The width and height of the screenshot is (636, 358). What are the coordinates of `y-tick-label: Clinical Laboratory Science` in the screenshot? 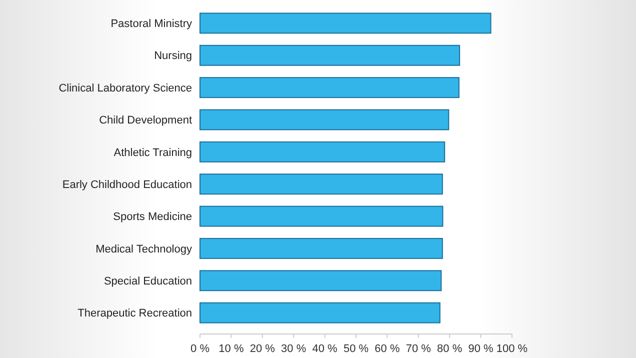 It's located at (125, 88).